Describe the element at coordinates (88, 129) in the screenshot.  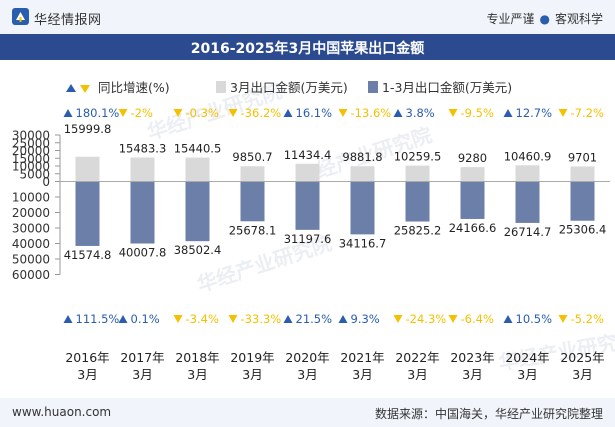
I see `march-value-label: 15999.8` at that location.